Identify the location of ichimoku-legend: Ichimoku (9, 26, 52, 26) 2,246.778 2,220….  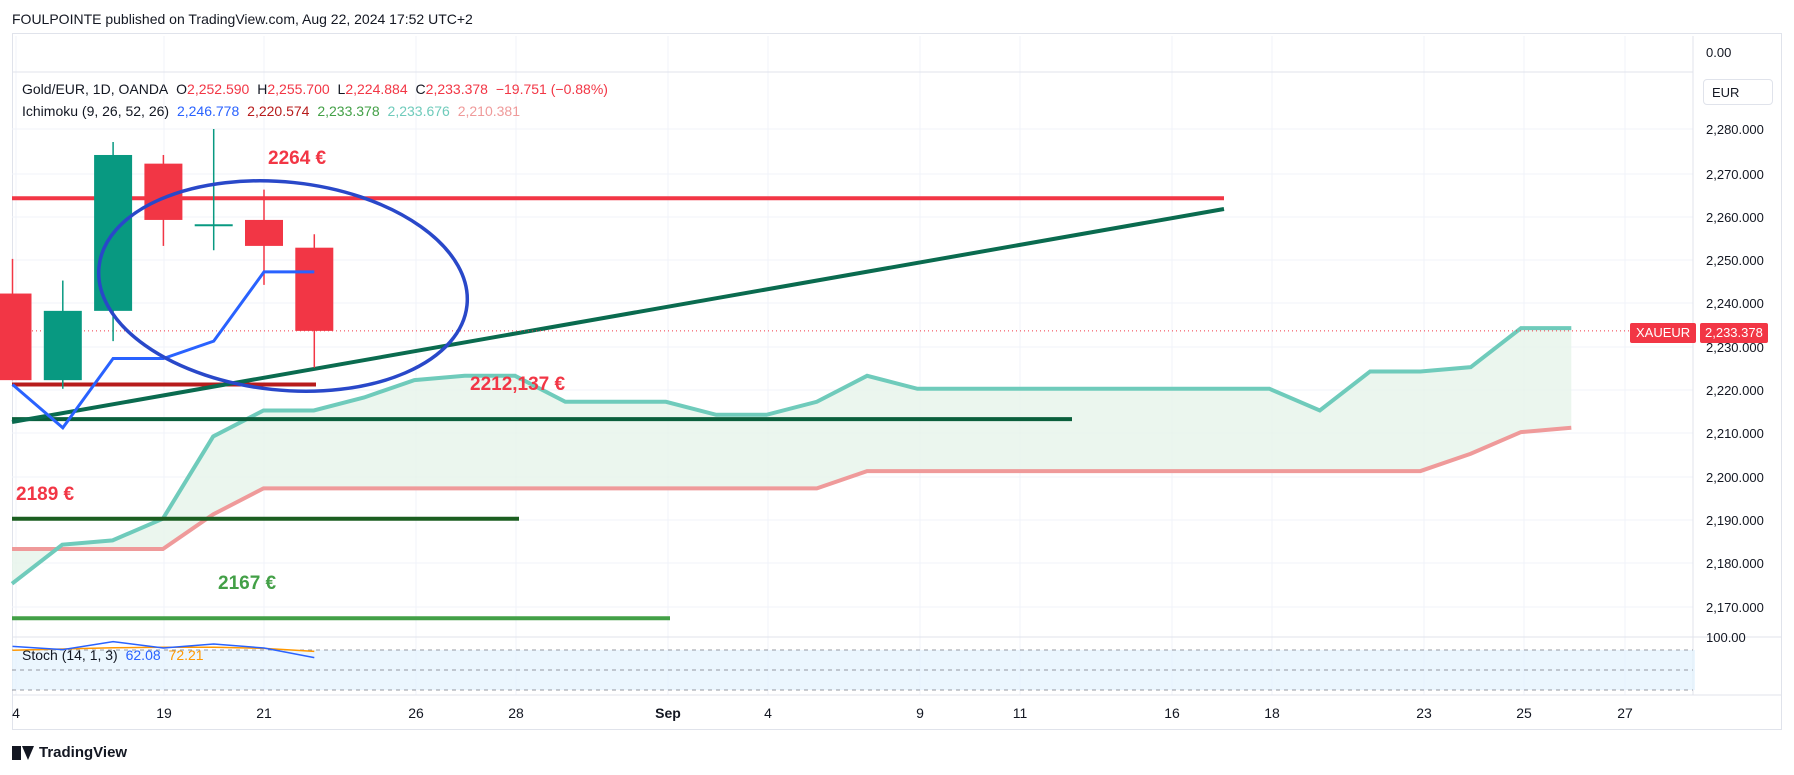
(273, 111).